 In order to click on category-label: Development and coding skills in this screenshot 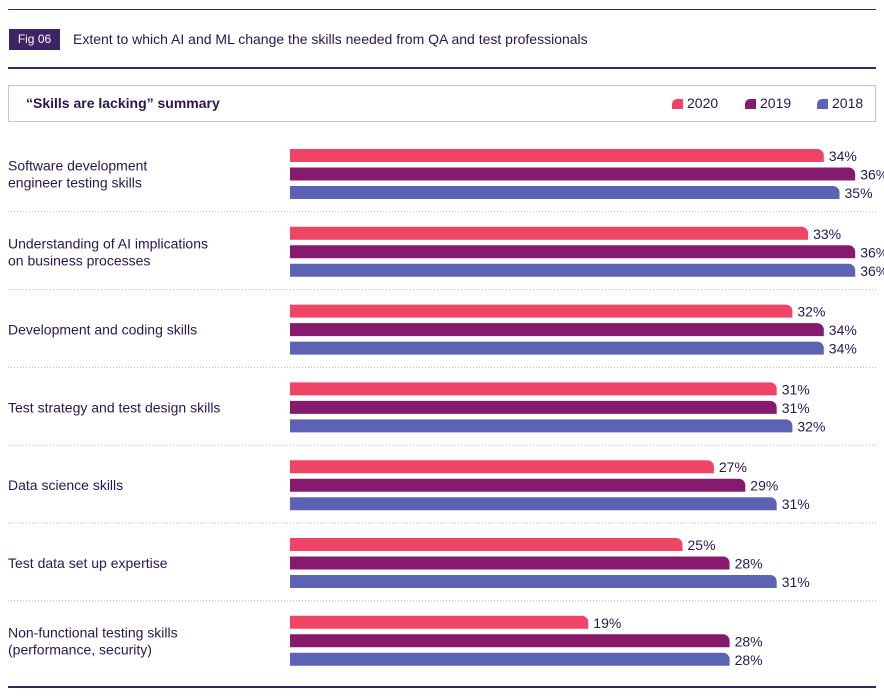, I will do `click(102, 330)`.